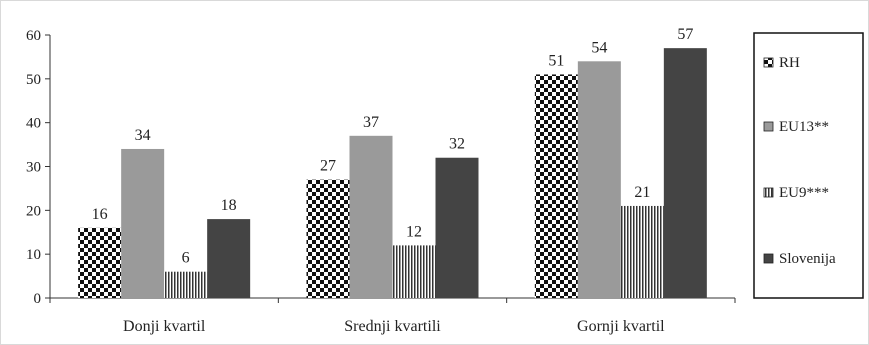 Image resolution: width=869 pixels, height=345 pixels. I want to click on bar-data-label: 12, so click(414, 231).